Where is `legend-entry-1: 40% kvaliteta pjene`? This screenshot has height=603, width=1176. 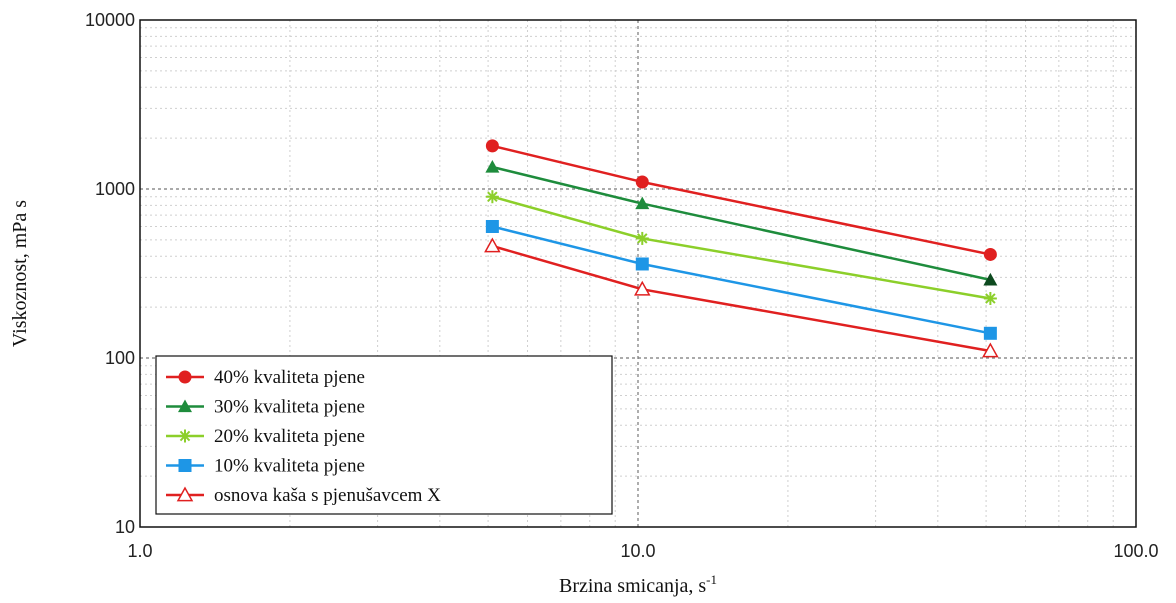 legend-entry-1: 40% kvaliteta pjene is located at coordinates (265, 377).